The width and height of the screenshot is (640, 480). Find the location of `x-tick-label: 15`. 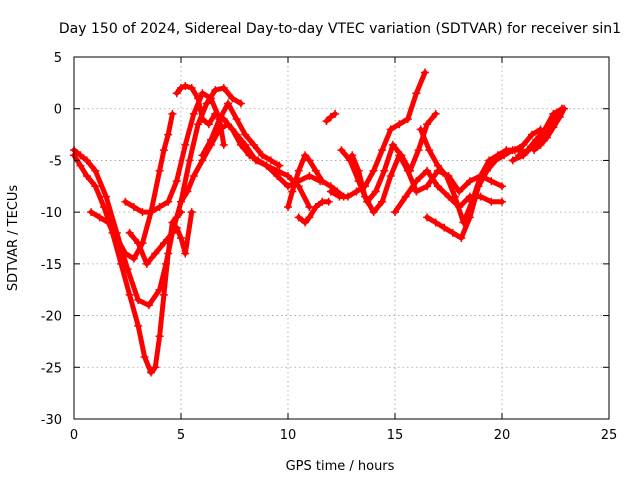

x-tick-label: 15 is located at coordinates (395, 435).